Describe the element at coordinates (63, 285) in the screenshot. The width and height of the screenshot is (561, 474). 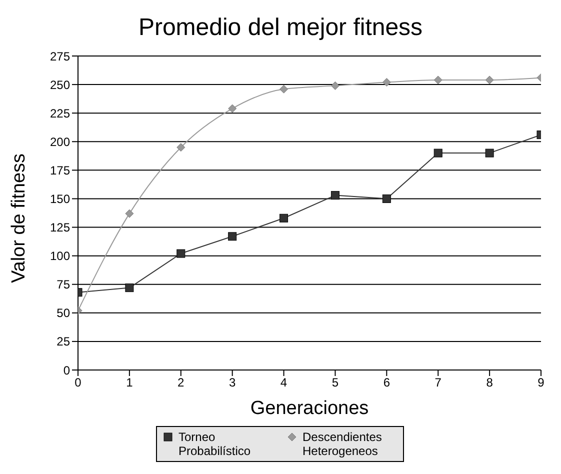
I see `y-tick-label: 75` at that location.